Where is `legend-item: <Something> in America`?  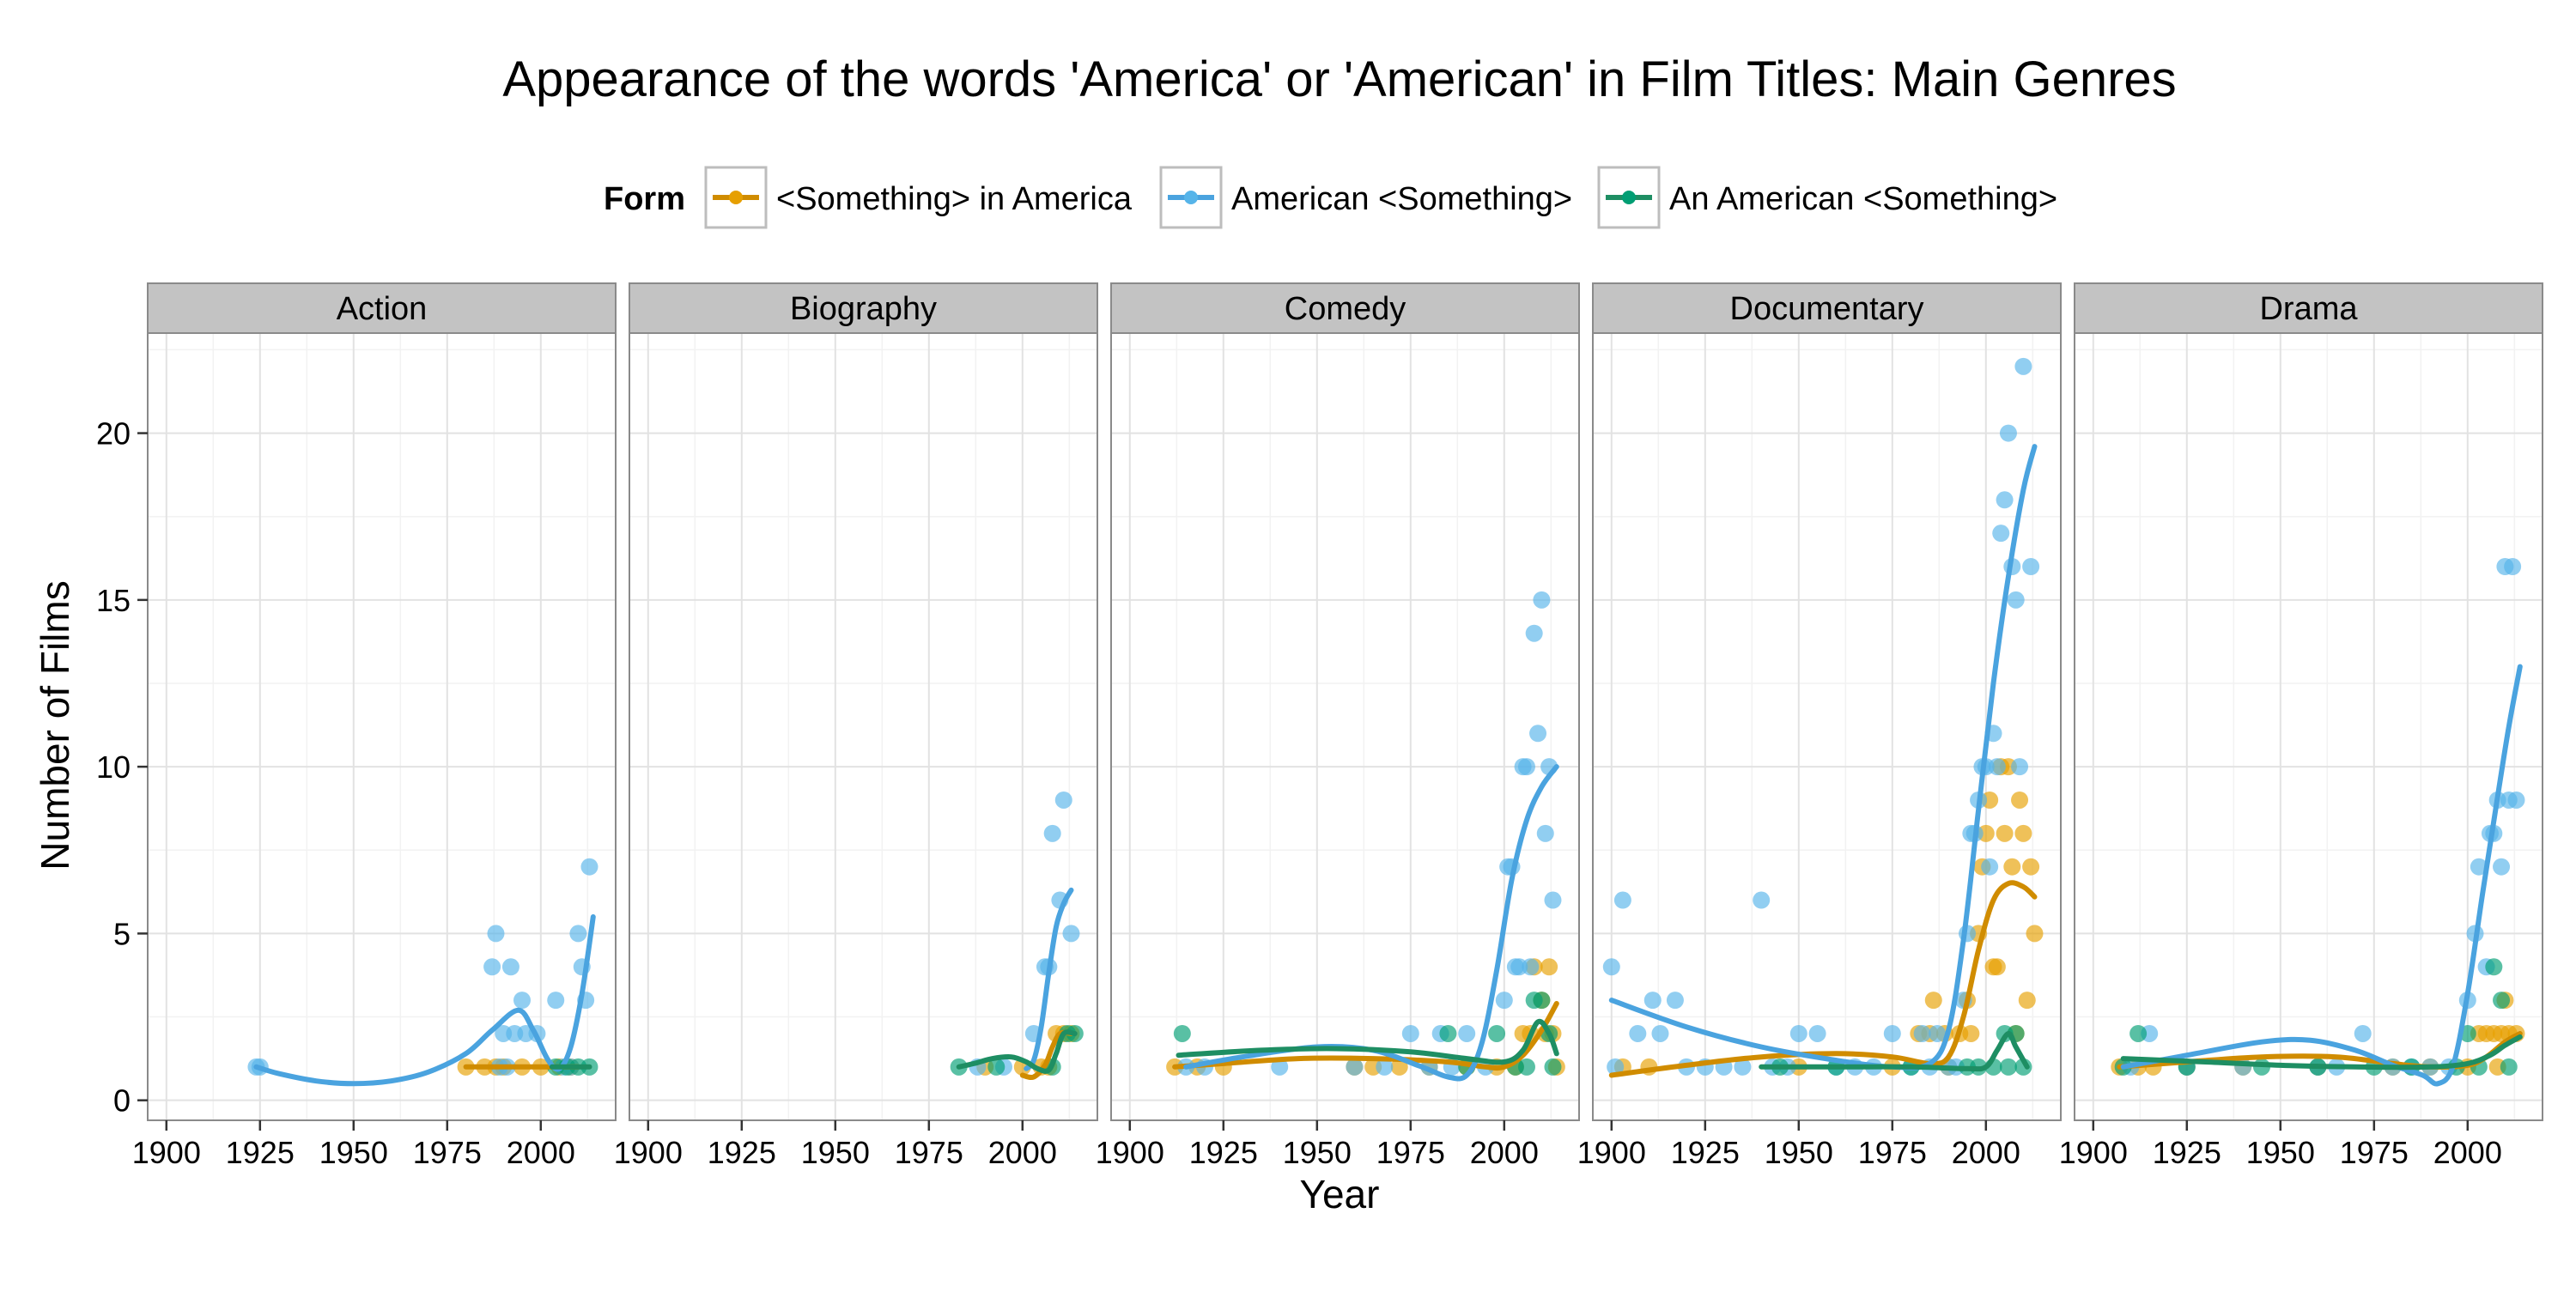
legend-item: <Something> in America is located at coordinates (918, 197).